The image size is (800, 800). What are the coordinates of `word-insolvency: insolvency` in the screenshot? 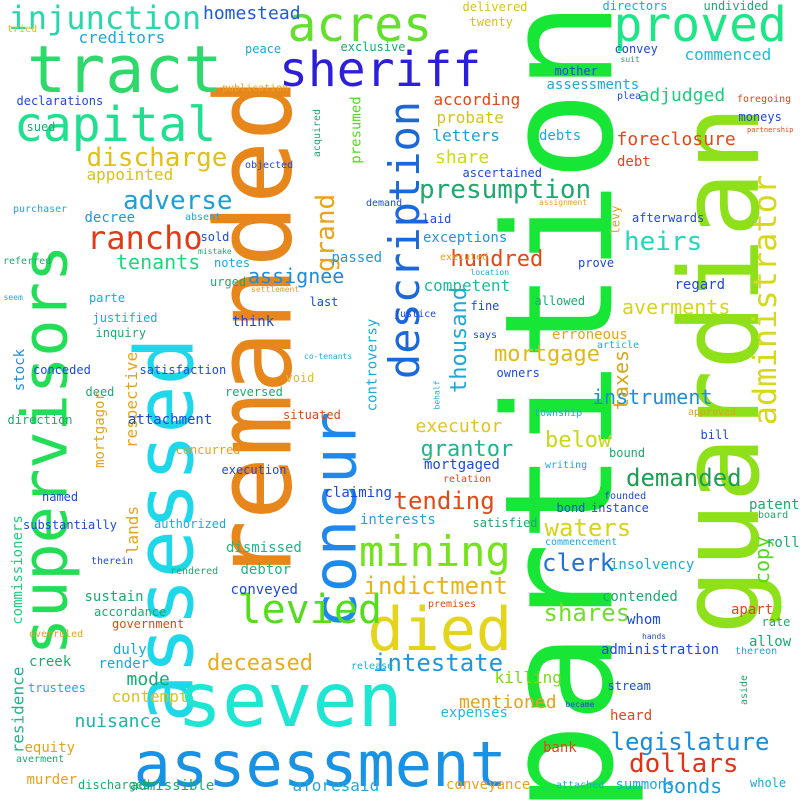 It's located at (652, 565).